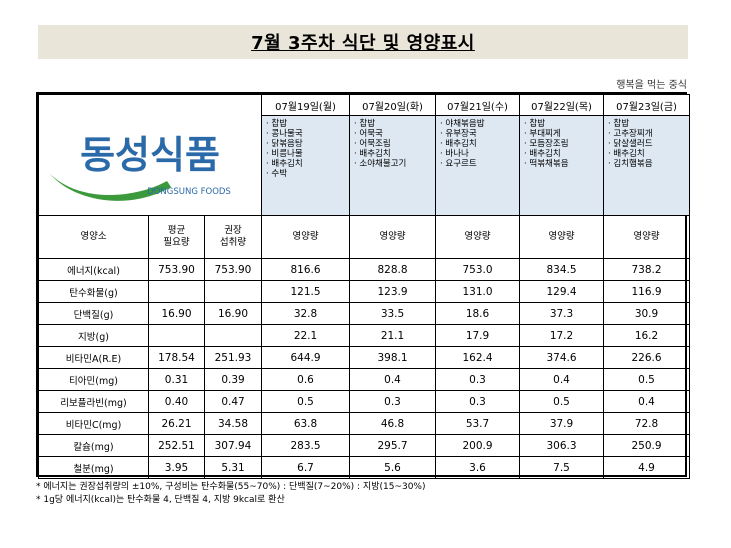  Describe the element at coordinates (110, 187) in the screenshot. I see `logo-swoosh` at that location.